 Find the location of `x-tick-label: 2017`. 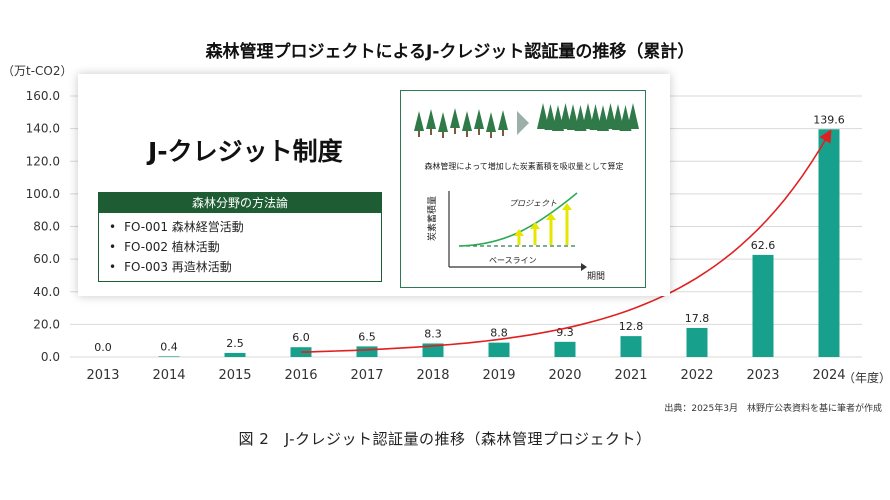

x-tick-label: 2017 is located at coordinates (366, 375).